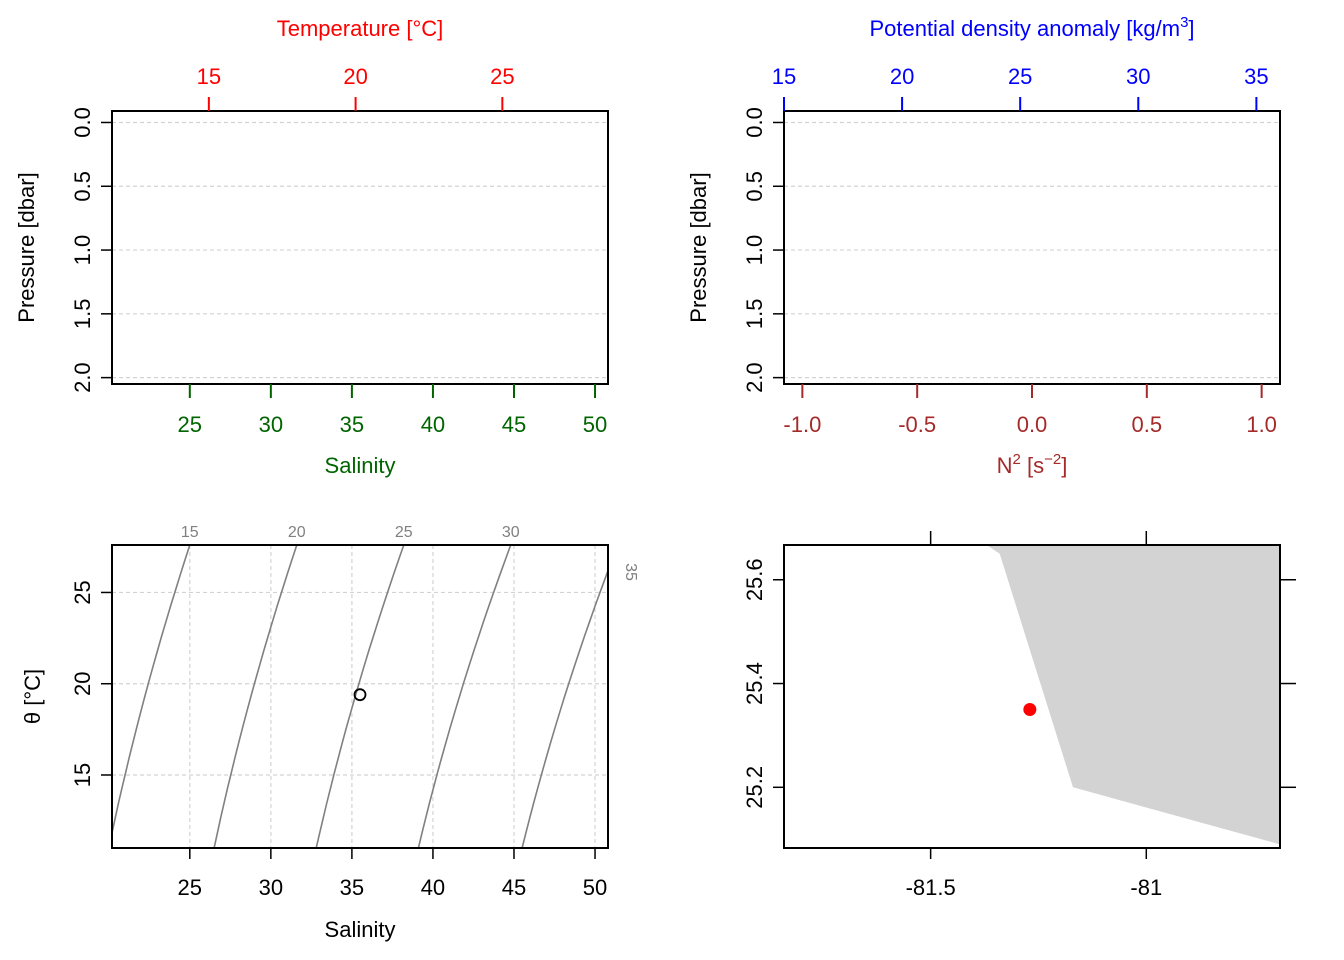 The width and height of the screenshot is (1344, 960). I want to click on ts-profile-y-tick-label: 0.0, so click(82, 122).